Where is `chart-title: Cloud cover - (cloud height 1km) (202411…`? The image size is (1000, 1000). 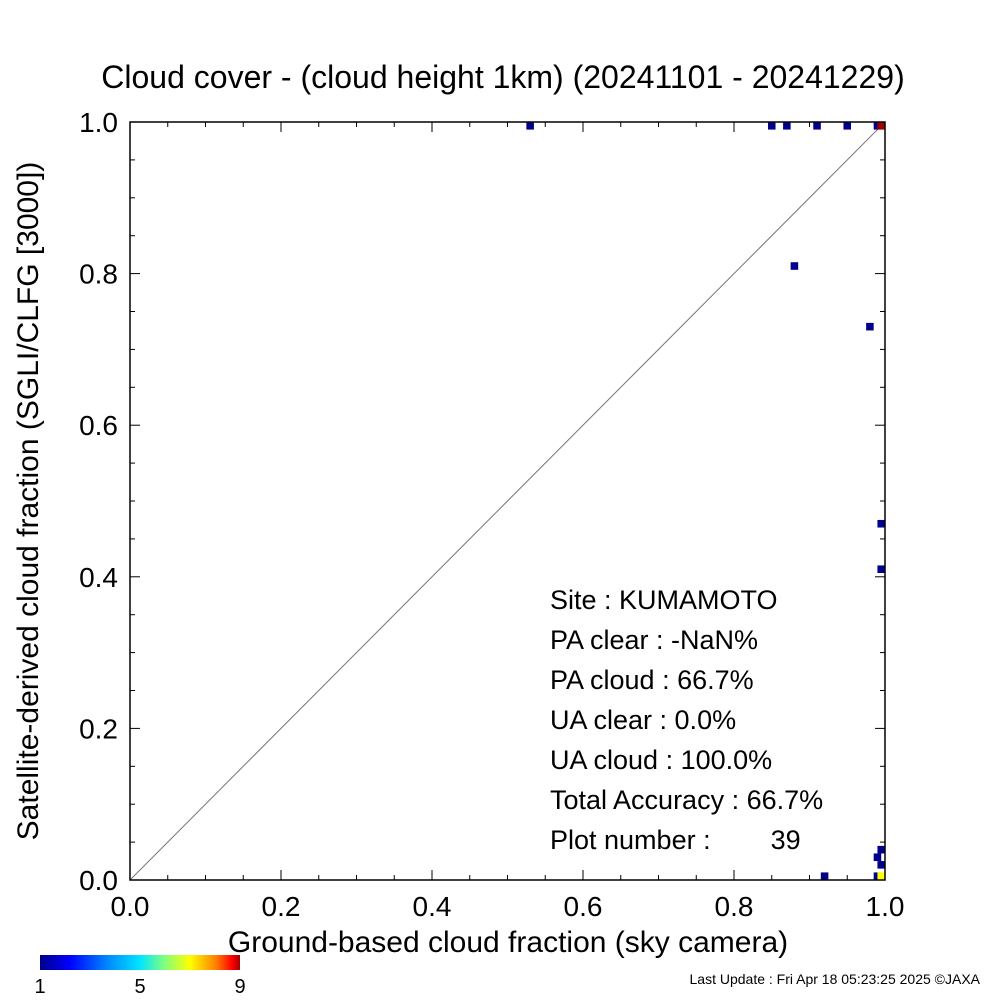
chart-title: Cloud cover - (cloud height 1km) (202411… is located at coordinates (502, 77).